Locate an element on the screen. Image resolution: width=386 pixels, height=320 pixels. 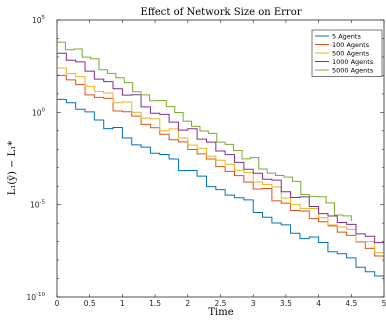
x-axis-label: Time is located at coordinates (220, 312).